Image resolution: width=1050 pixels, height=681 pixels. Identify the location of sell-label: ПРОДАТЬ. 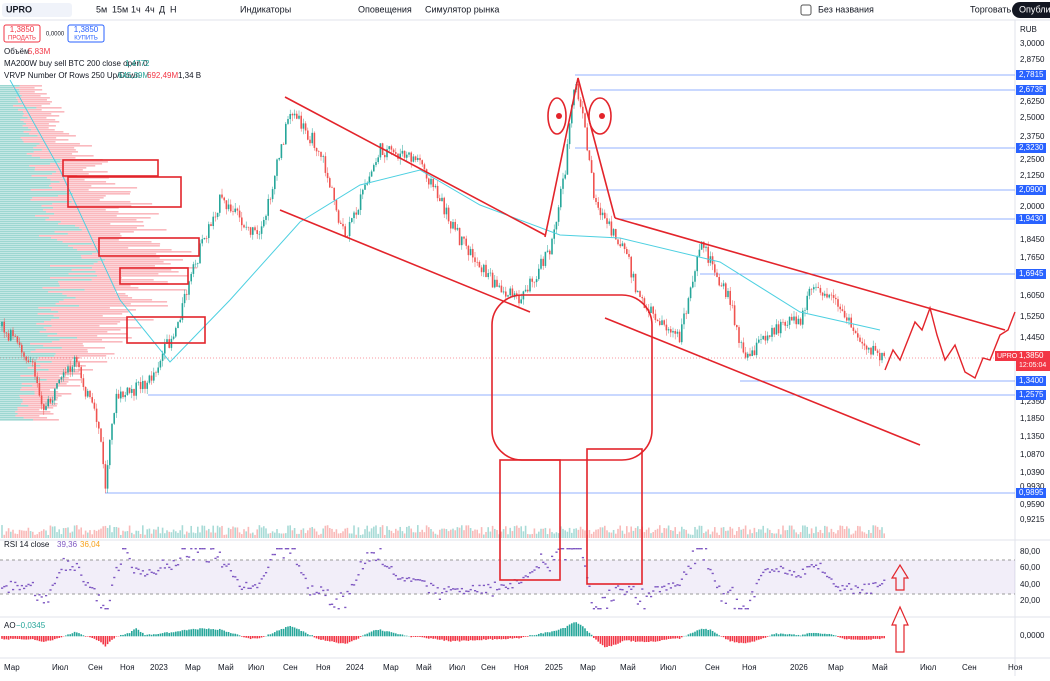
(22, 39).